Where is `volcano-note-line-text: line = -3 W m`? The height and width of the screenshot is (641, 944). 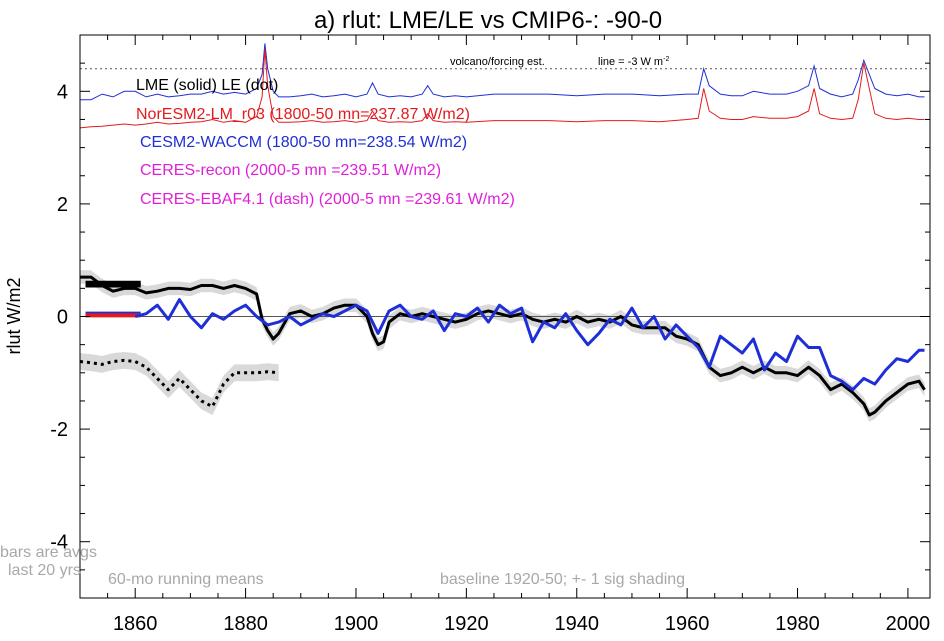 volcano-note-line-text: line = -3 W m is located at coordinates (630, 62).